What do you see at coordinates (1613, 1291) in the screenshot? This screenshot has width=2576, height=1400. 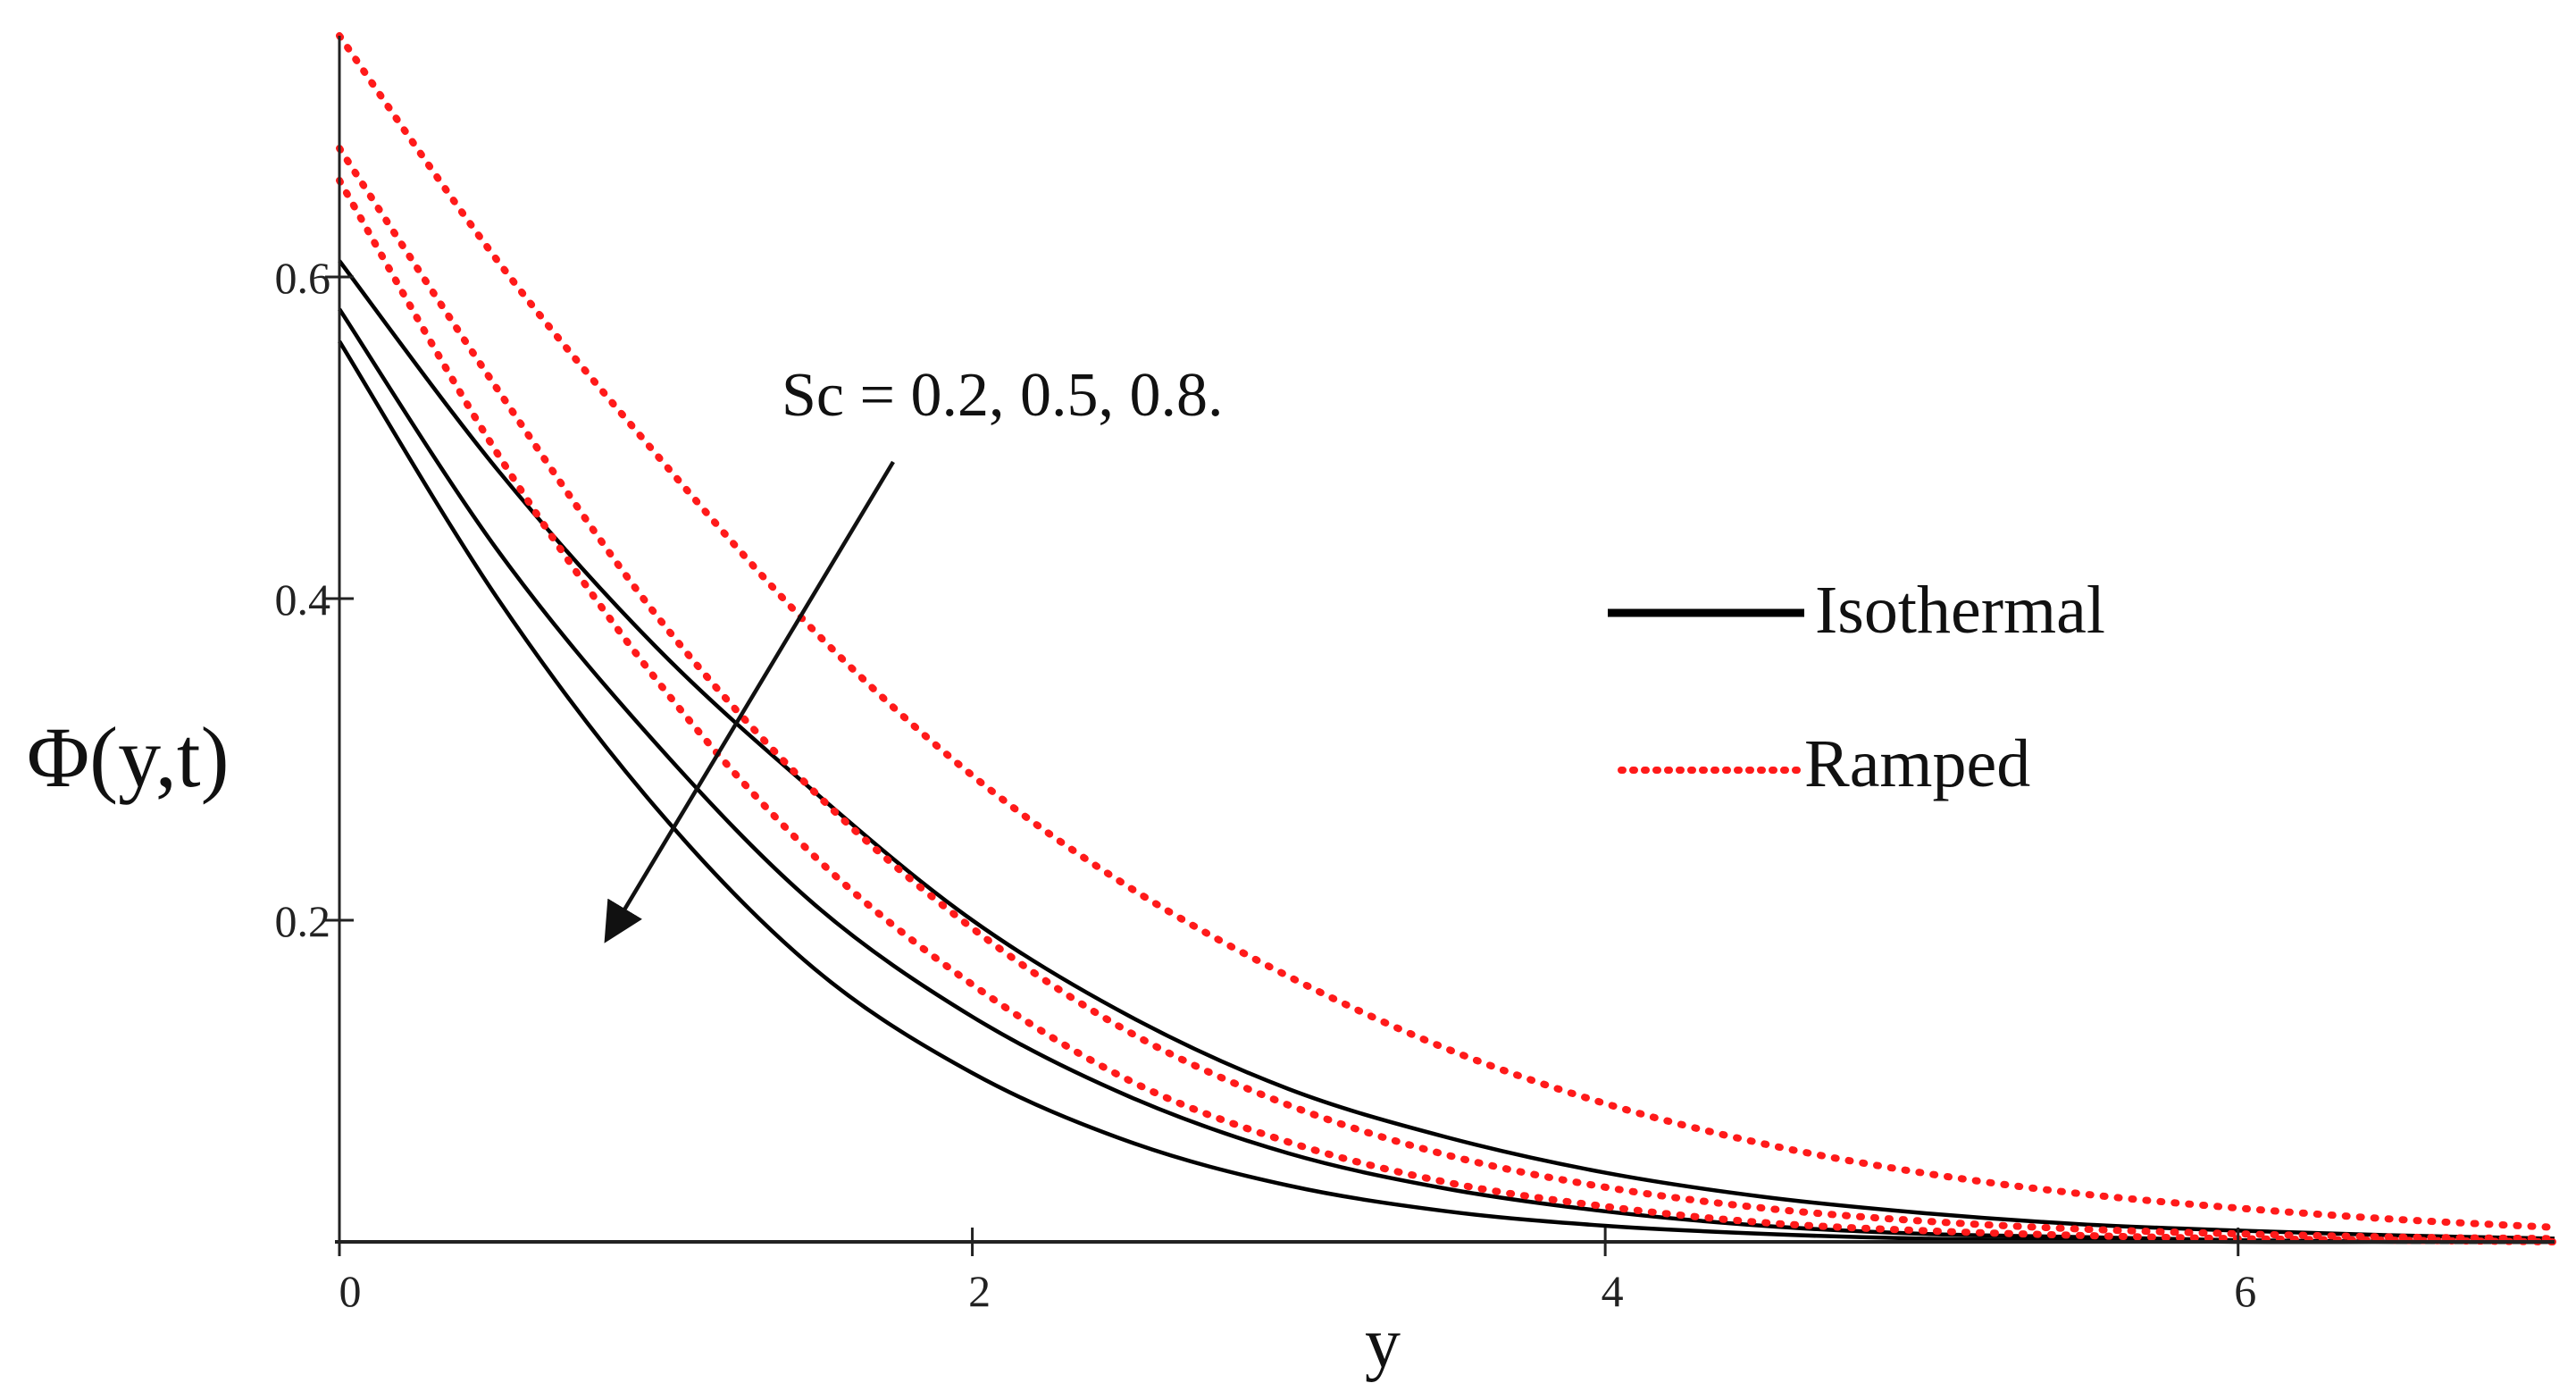 I see `x-tick-label: 4` at bounding box center [1613, 1291].